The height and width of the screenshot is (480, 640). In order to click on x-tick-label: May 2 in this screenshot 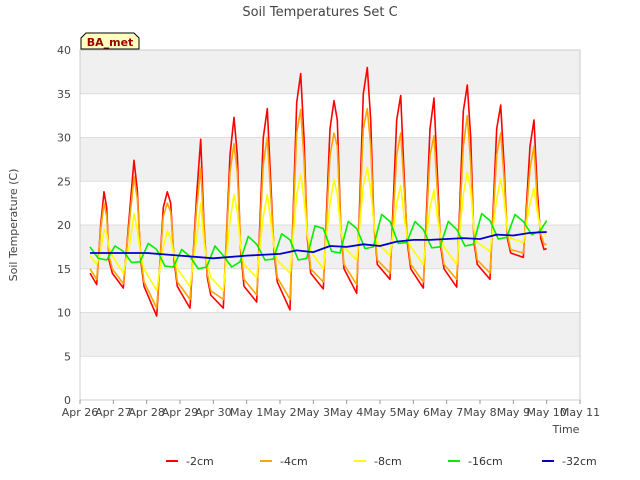, I will do `click(279, 412)`.